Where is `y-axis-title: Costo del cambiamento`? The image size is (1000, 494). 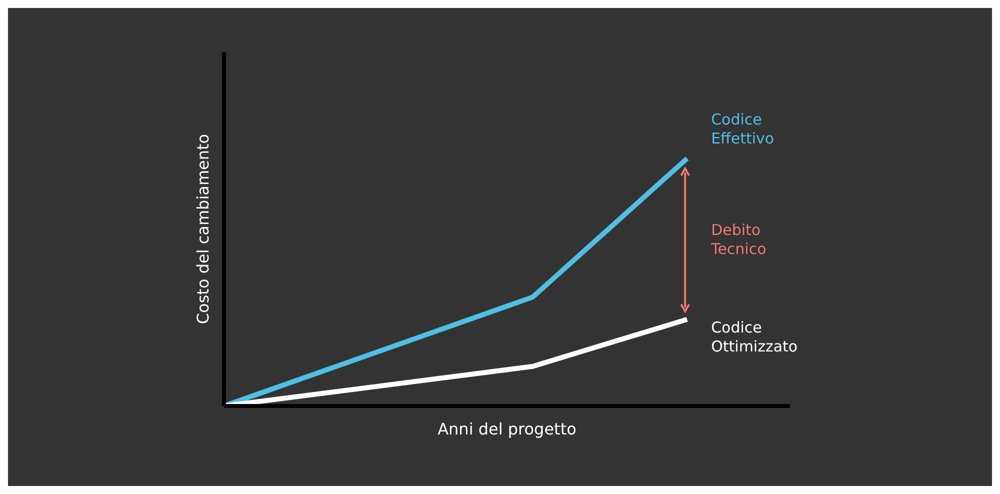
y-axis-title: Costo del cambiamento is located at coordinates (203, 229).